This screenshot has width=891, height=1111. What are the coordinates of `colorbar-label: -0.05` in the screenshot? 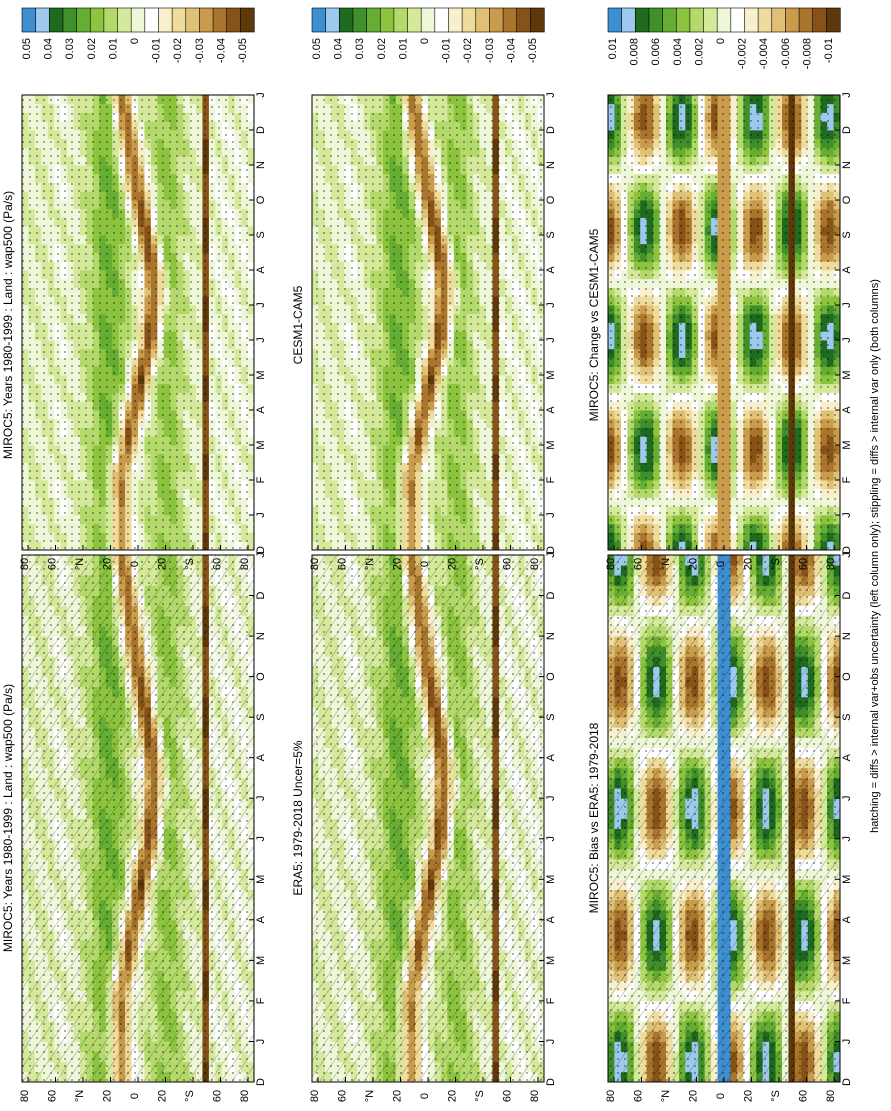 It's located at (243, 50).